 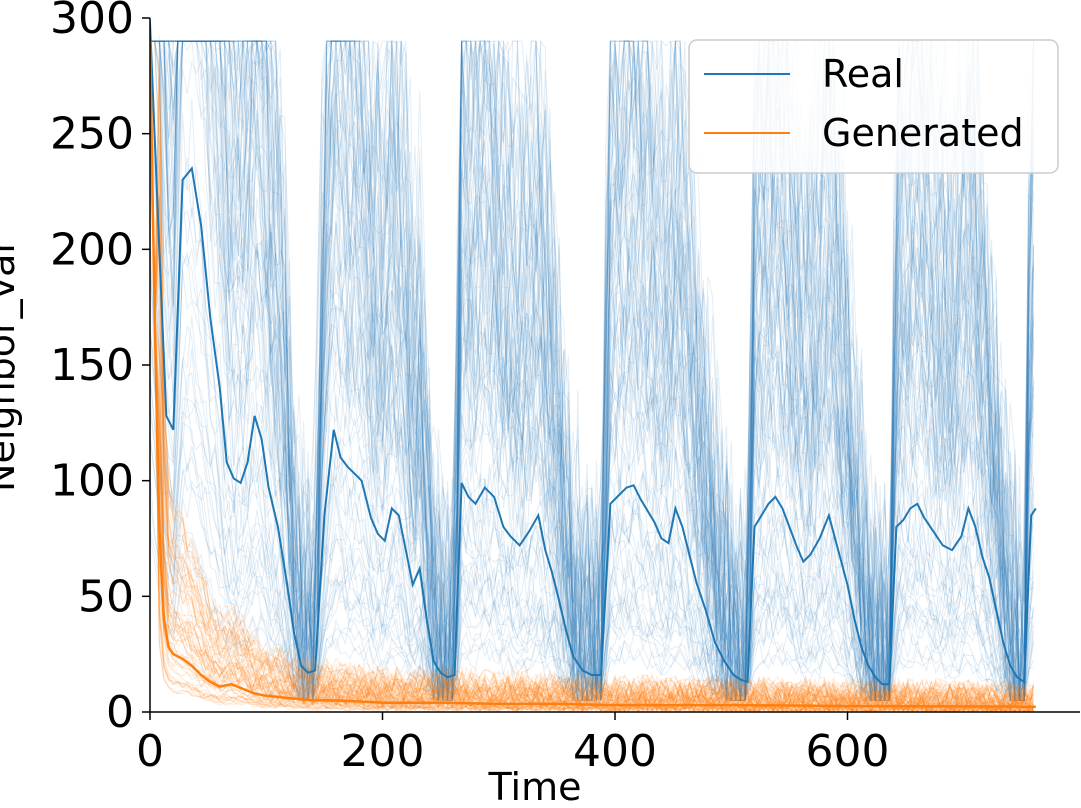 What do you see at coordinates (848, 751) in the screenshot?
I see `x-tick-label: 600` at bounding box center [848, 751].